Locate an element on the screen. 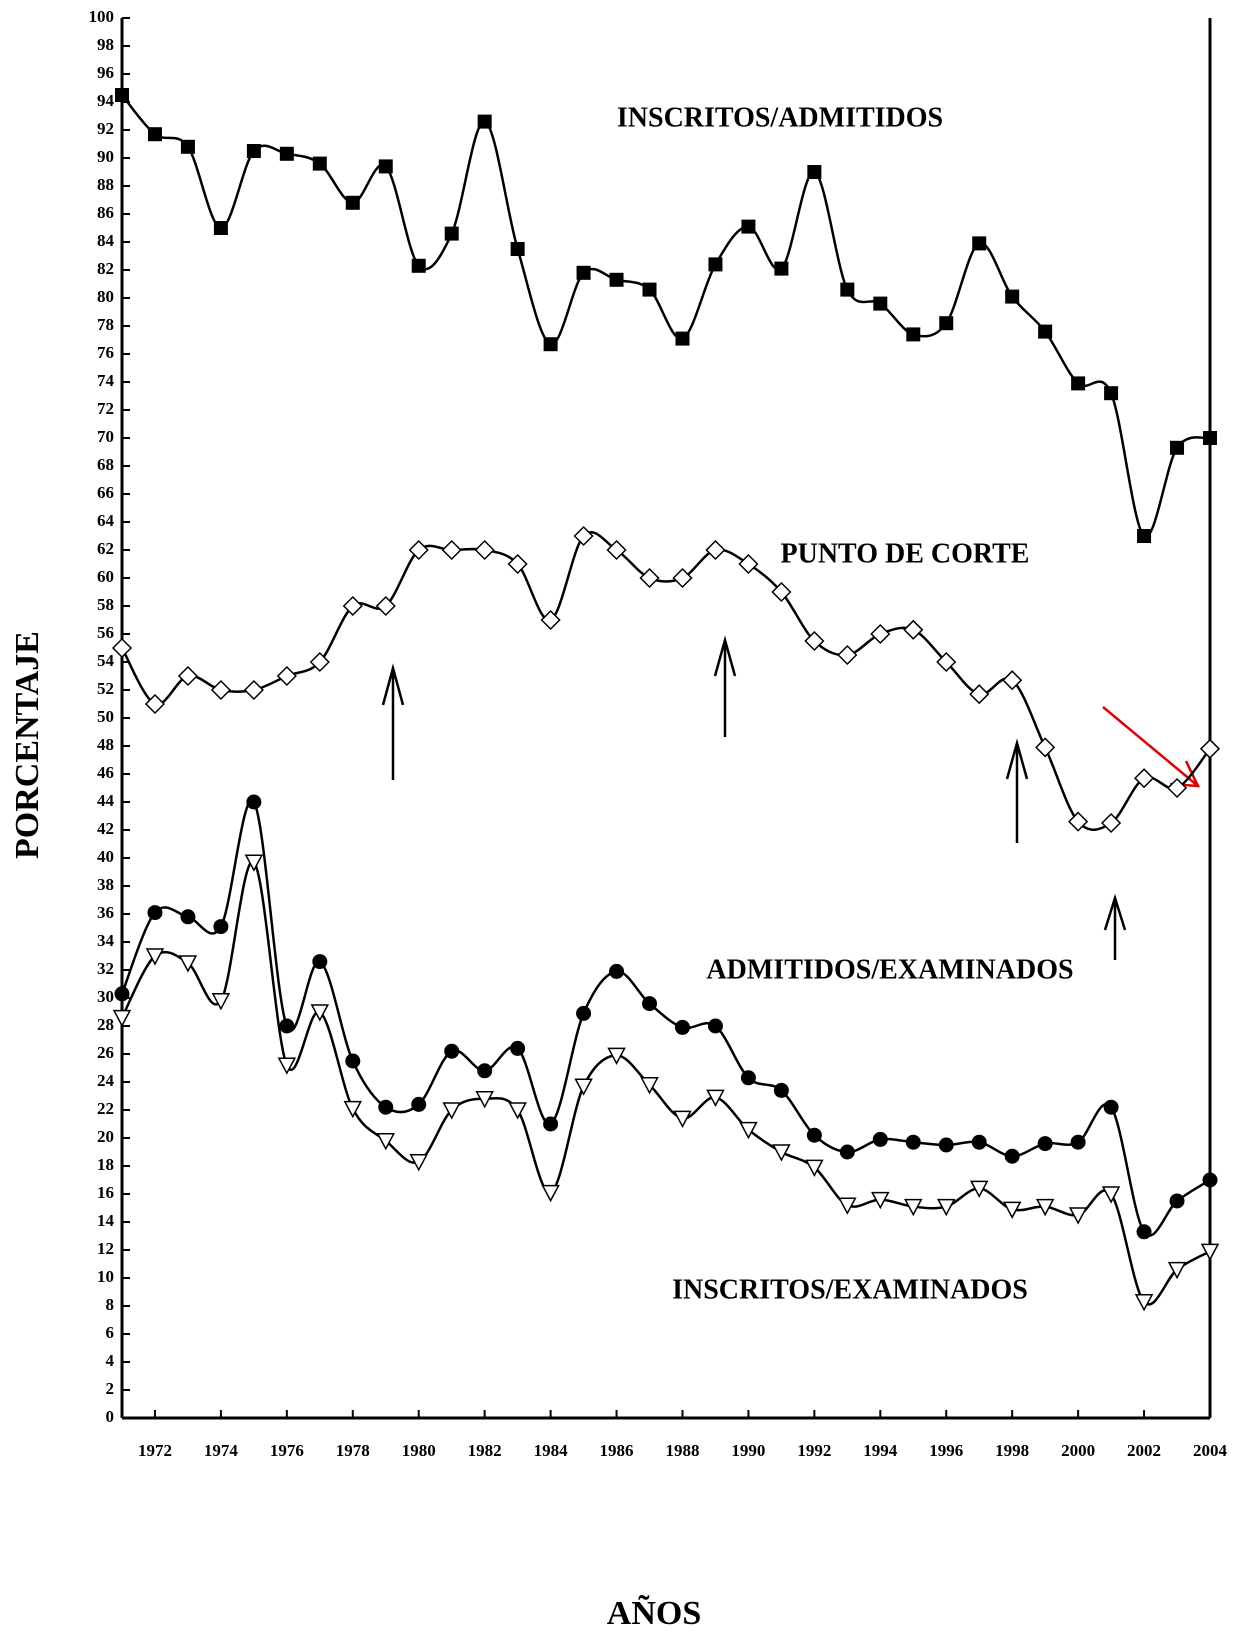 The height and width of the screenshot is (1634, 1240). x-tick-label: 2004 is located at coordinates (1210, 1450).